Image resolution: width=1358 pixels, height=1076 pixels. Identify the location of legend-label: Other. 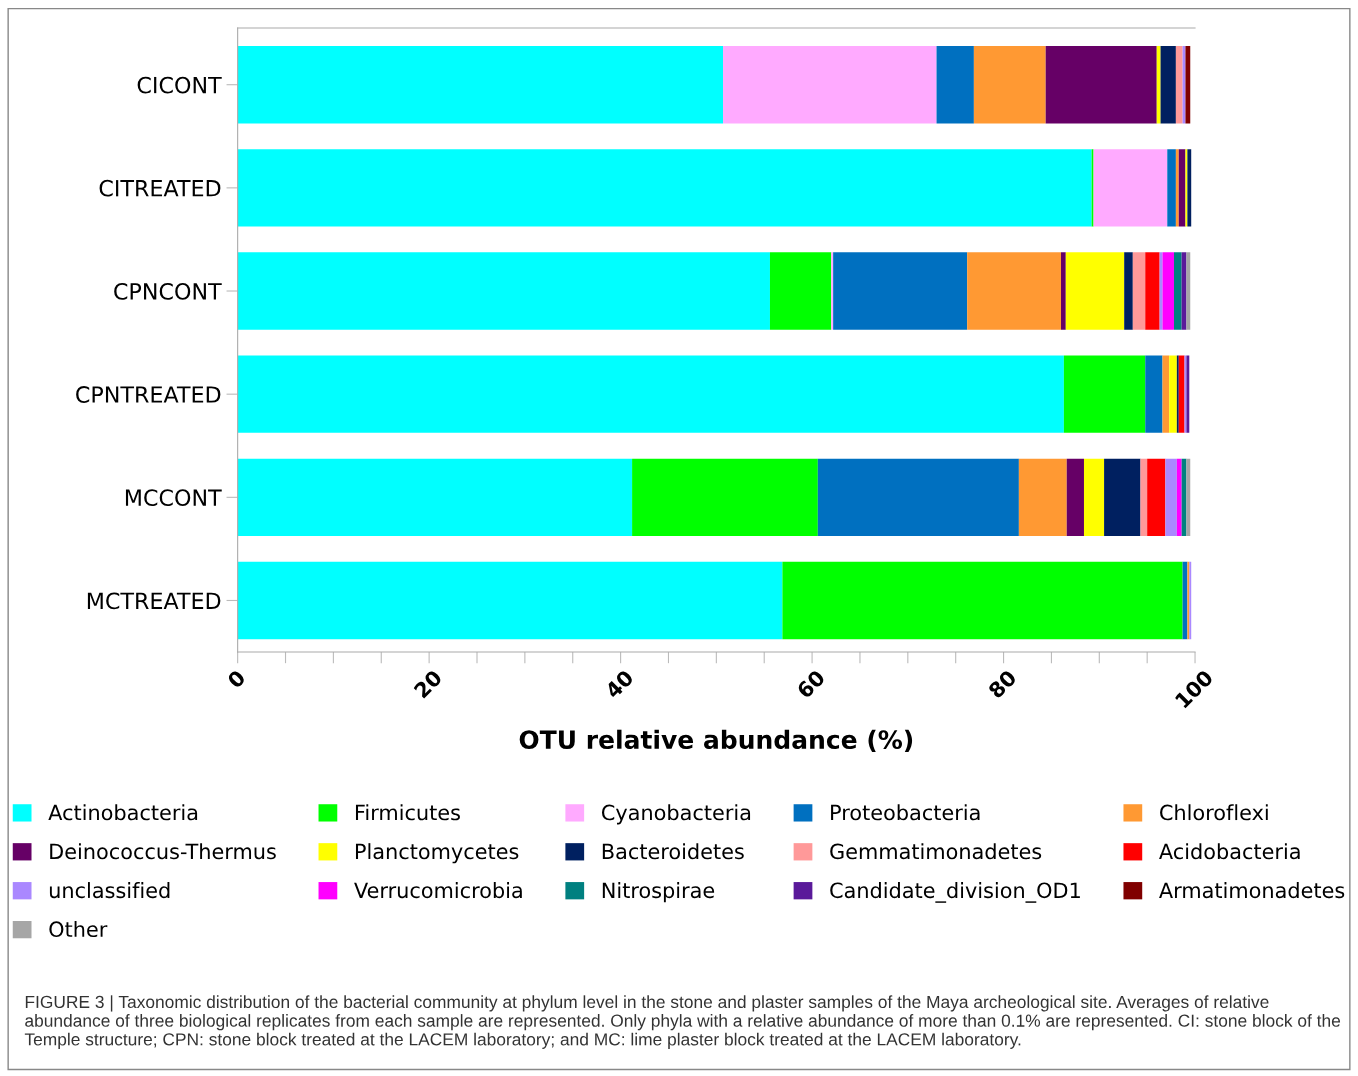
(78, 929).